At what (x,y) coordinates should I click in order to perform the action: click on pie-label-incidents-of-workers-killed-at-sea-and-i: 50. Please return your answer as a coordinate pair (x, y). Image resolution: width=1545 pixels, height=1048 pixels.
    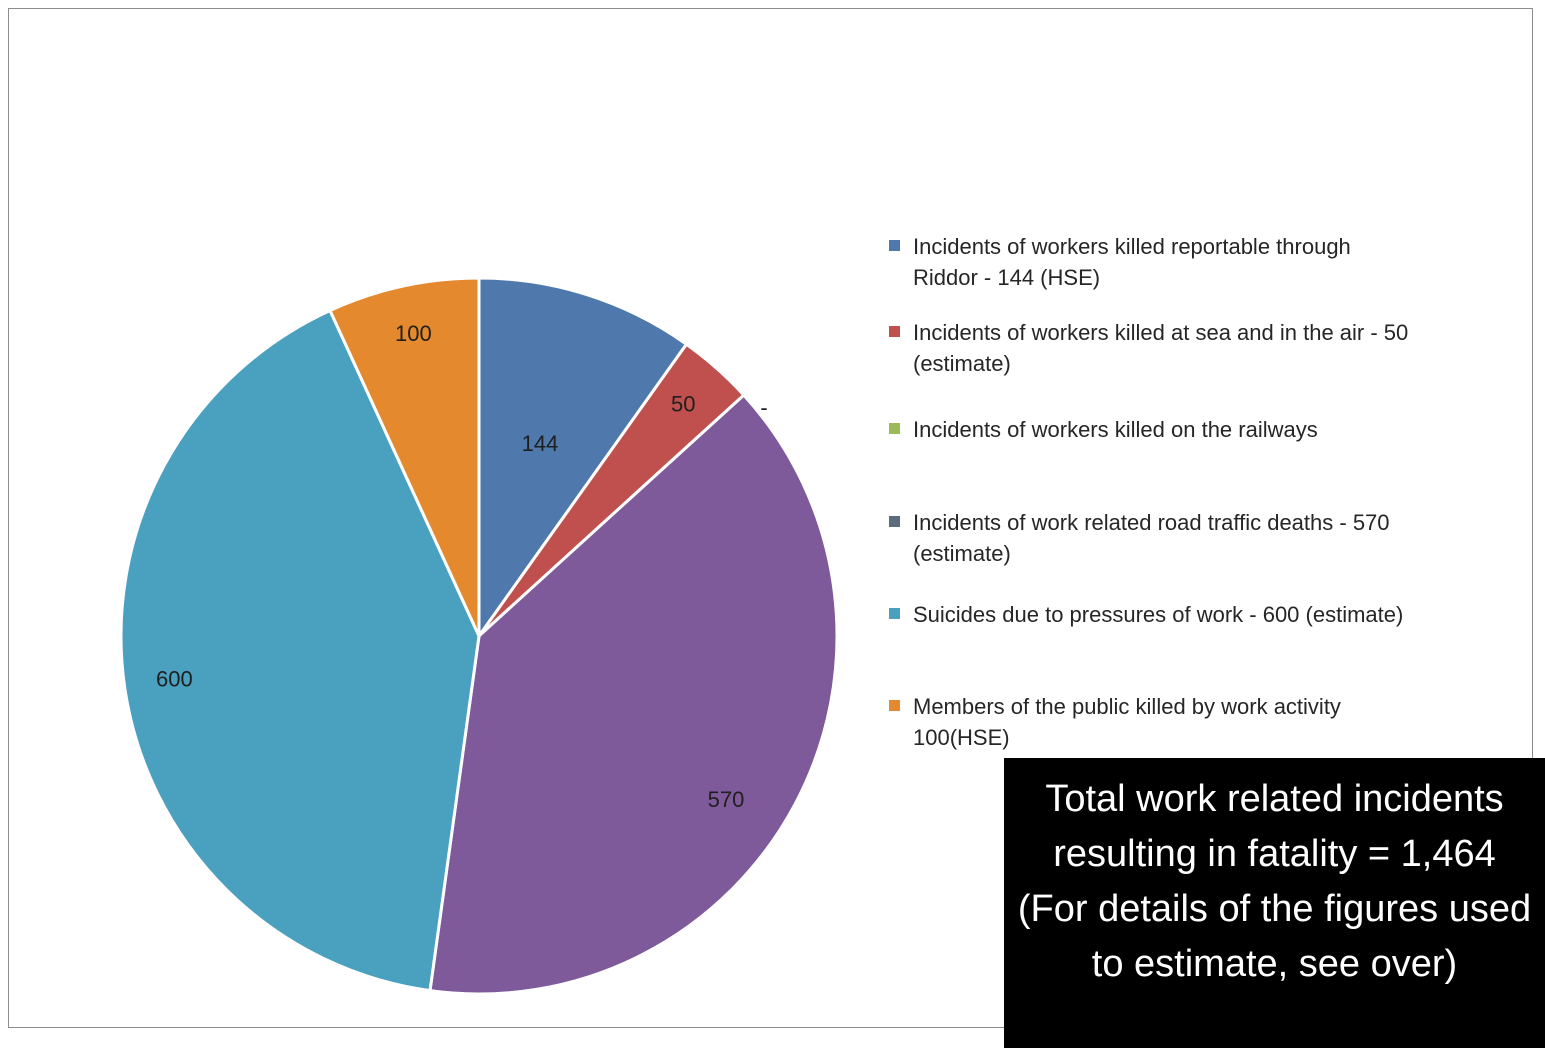
    Looking at the image, I should click on (683, 403).